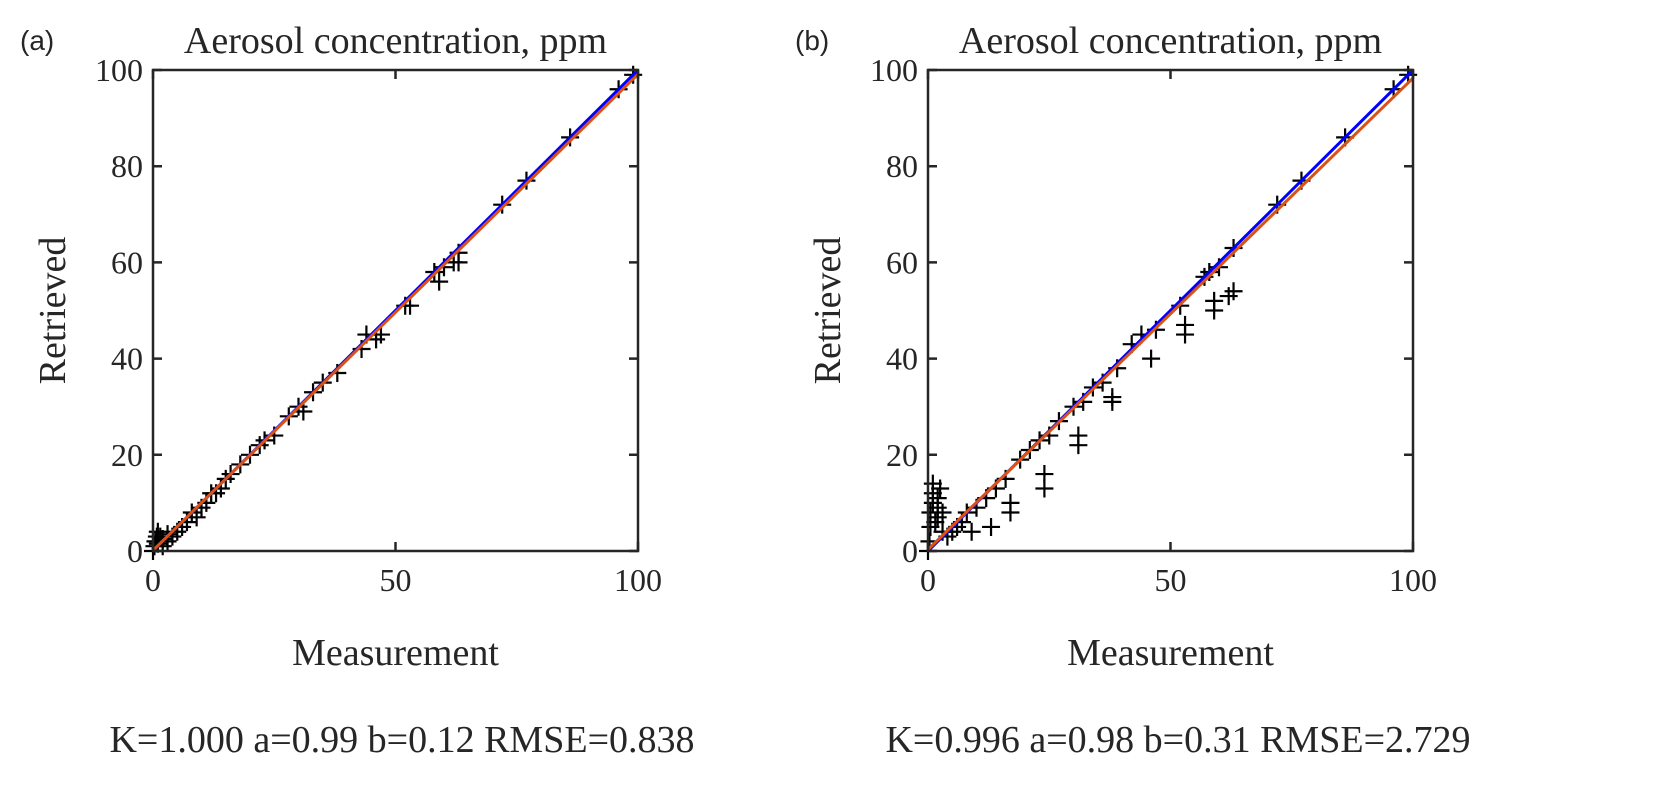  I want to click on stats-text: K=0.996 a=0.98 b=0.31 RMSE=2.729, so click(1177, 740).